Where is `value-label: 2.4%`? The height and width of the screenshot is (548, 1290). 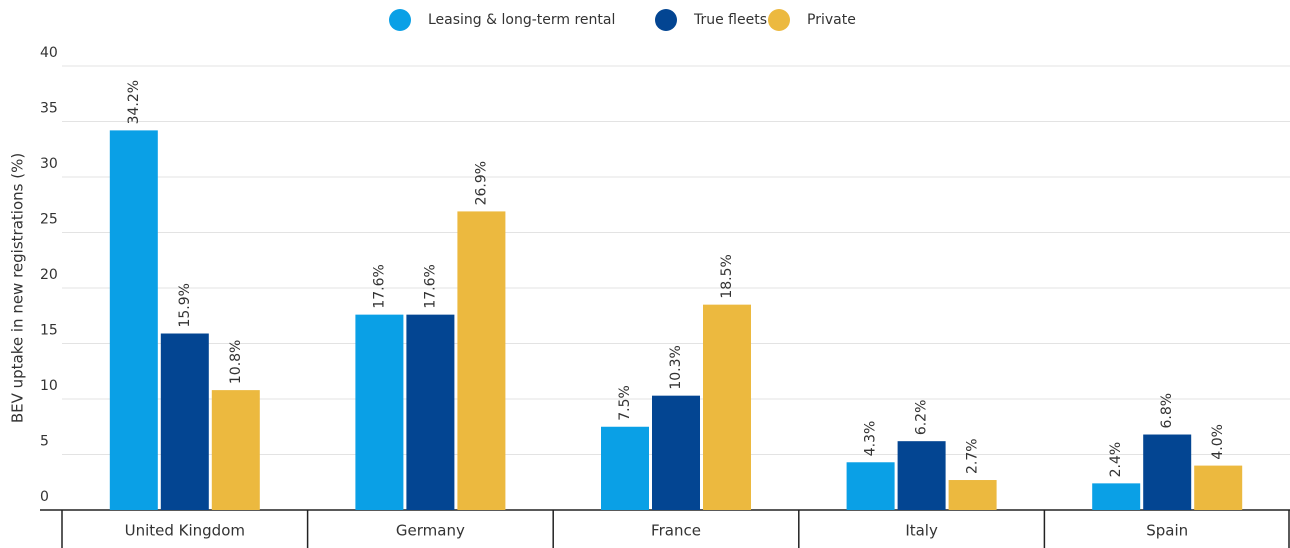 value-label: 2.4% is located at coordinates (1116, 460).